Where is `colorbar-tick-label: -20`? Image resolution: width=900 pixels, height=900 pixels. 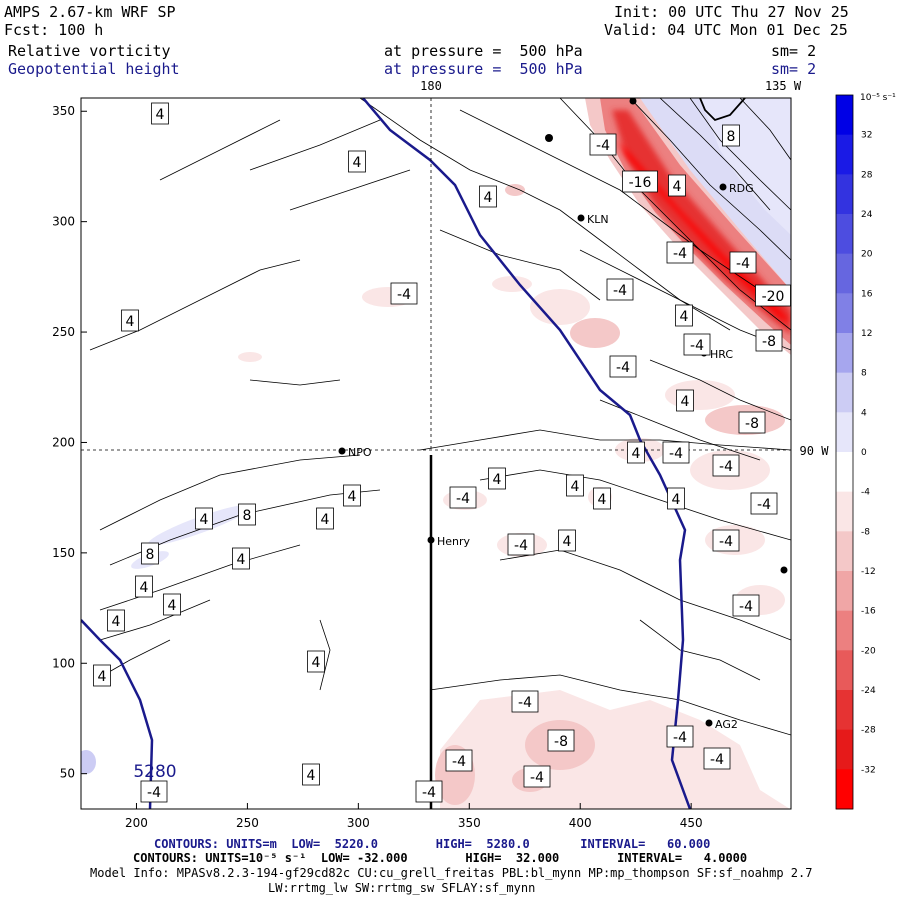
colorbar-tick-label: -20 is located at coordinates (868, 651).